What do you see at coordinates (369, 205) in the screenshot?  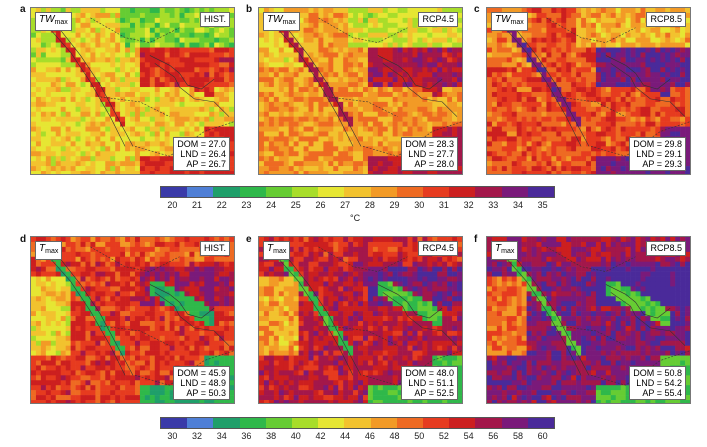 I see `colorbar-tick-label: 28` at bounding box center [369, 205].